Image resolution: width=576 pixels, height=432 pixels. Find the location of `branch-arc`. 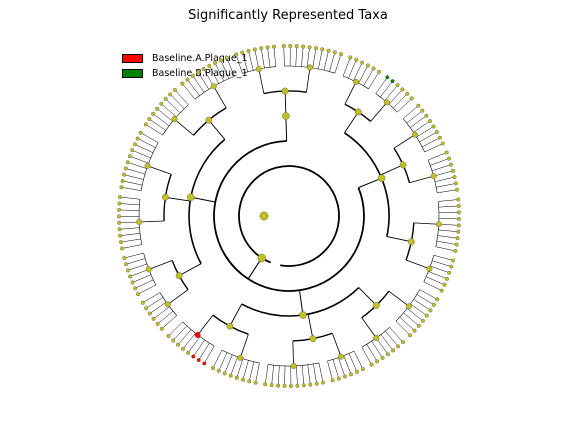

branch-arc is located at coordinates (289, 216).